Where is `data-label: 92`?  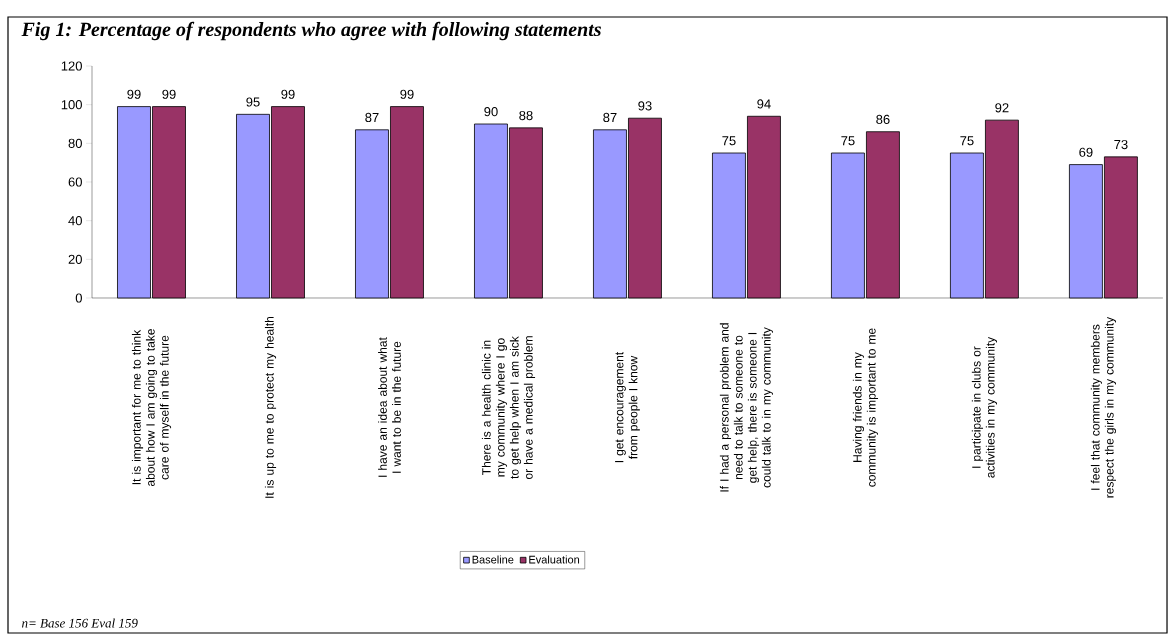
data-label: 92 is located at coordinates (1002, 108).